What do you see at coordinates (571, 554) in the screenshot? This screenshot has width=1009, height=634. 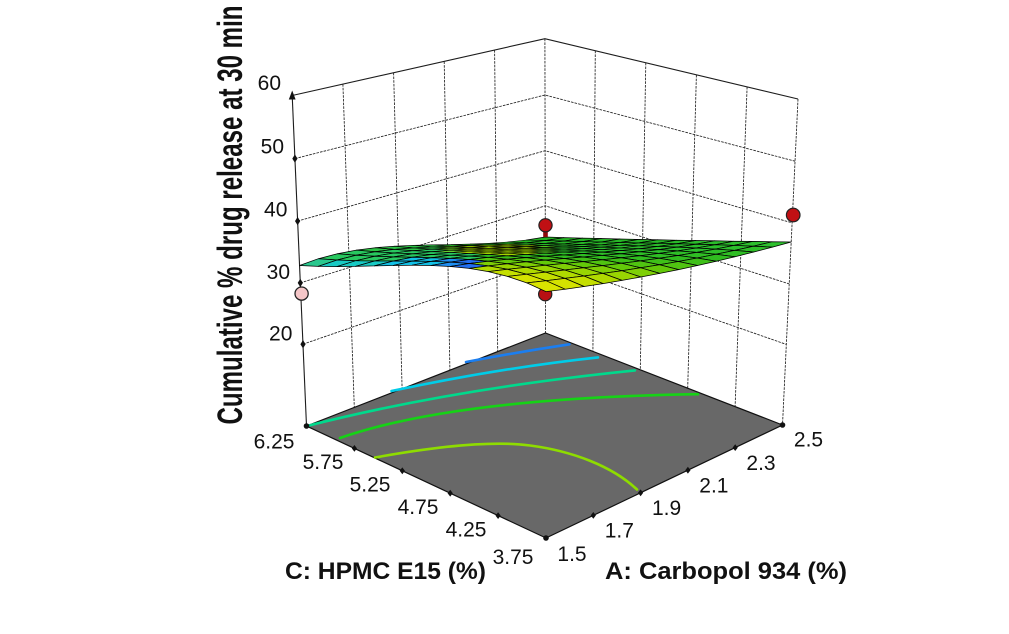 I see `svg-text: 1.5` at bounding box center [571, 554].